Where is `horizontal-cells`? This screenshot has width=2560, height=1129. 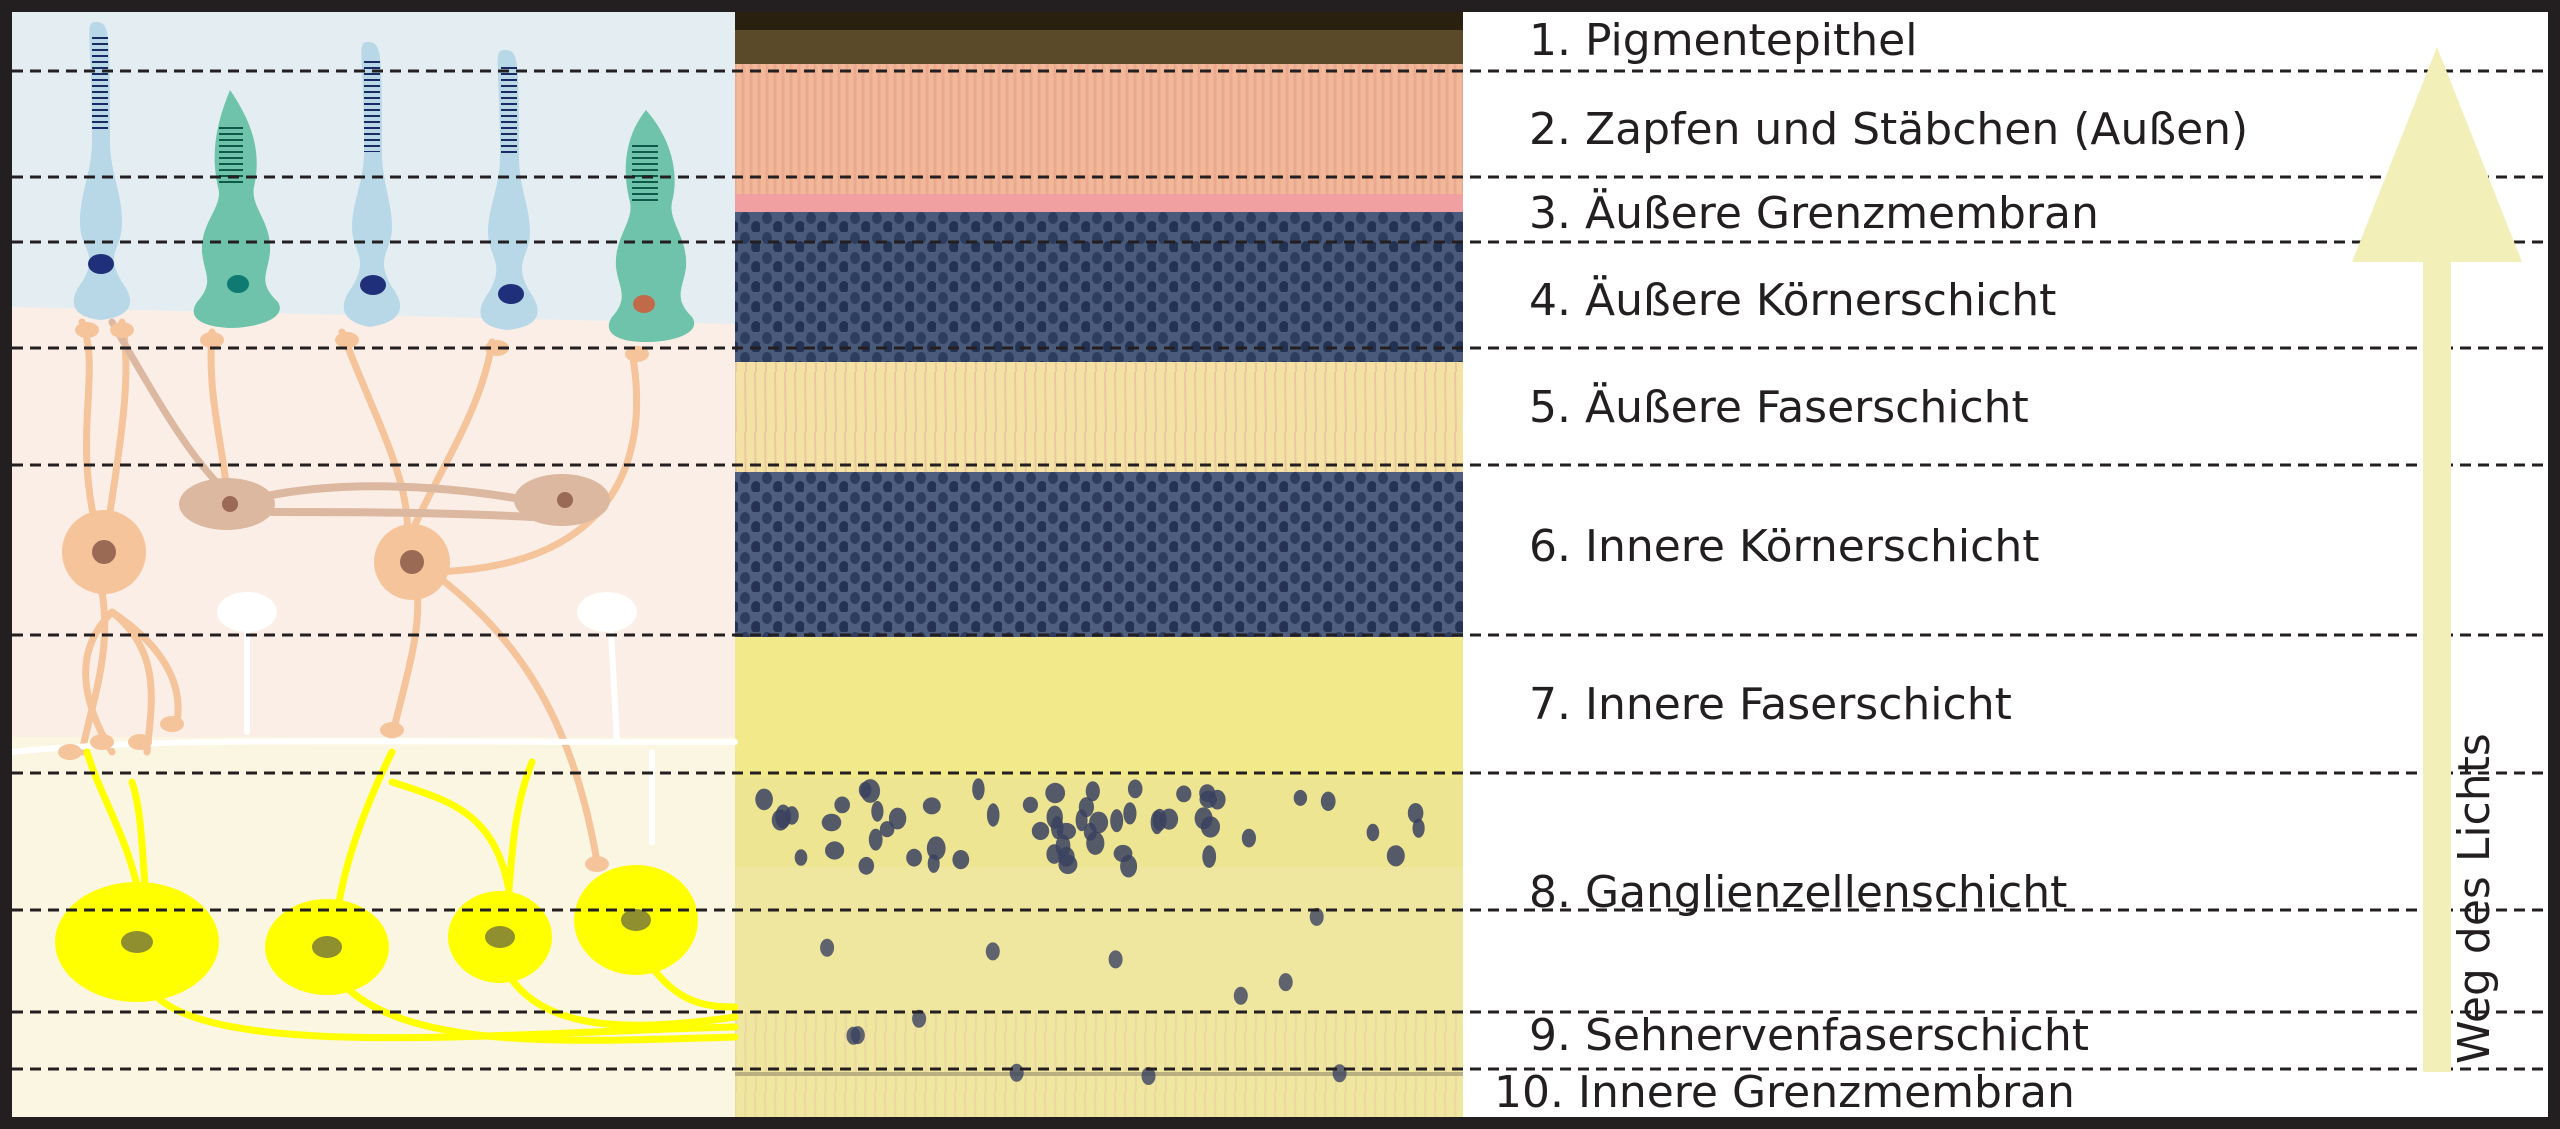
horizontal-cells is located at coordinates (394, 502).